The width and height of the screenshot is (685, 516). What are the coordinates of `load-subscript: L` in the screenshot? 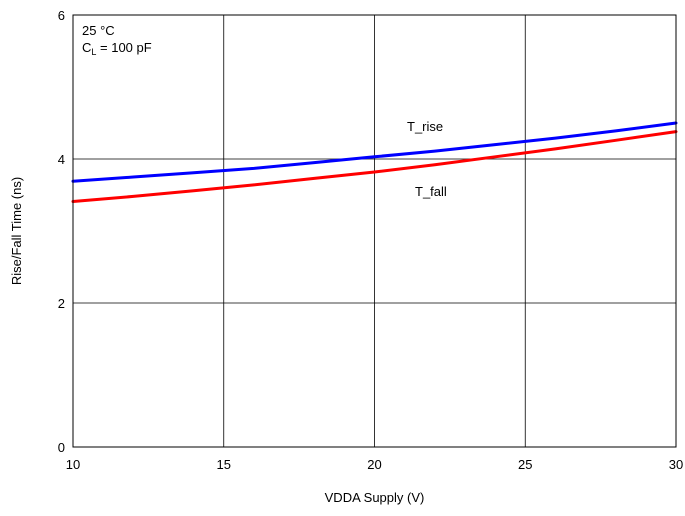 It's located at (93, 52).